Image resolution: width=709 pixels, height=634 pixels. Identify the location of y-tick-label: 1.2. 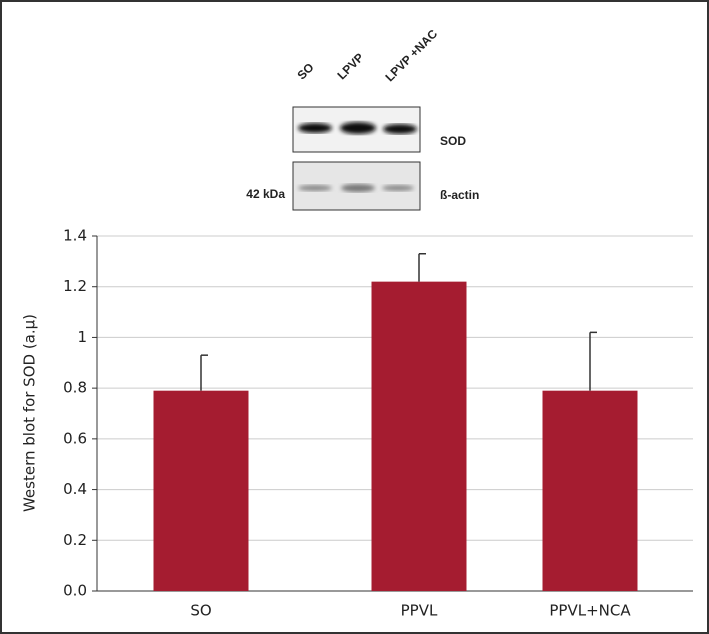
(75, 286).